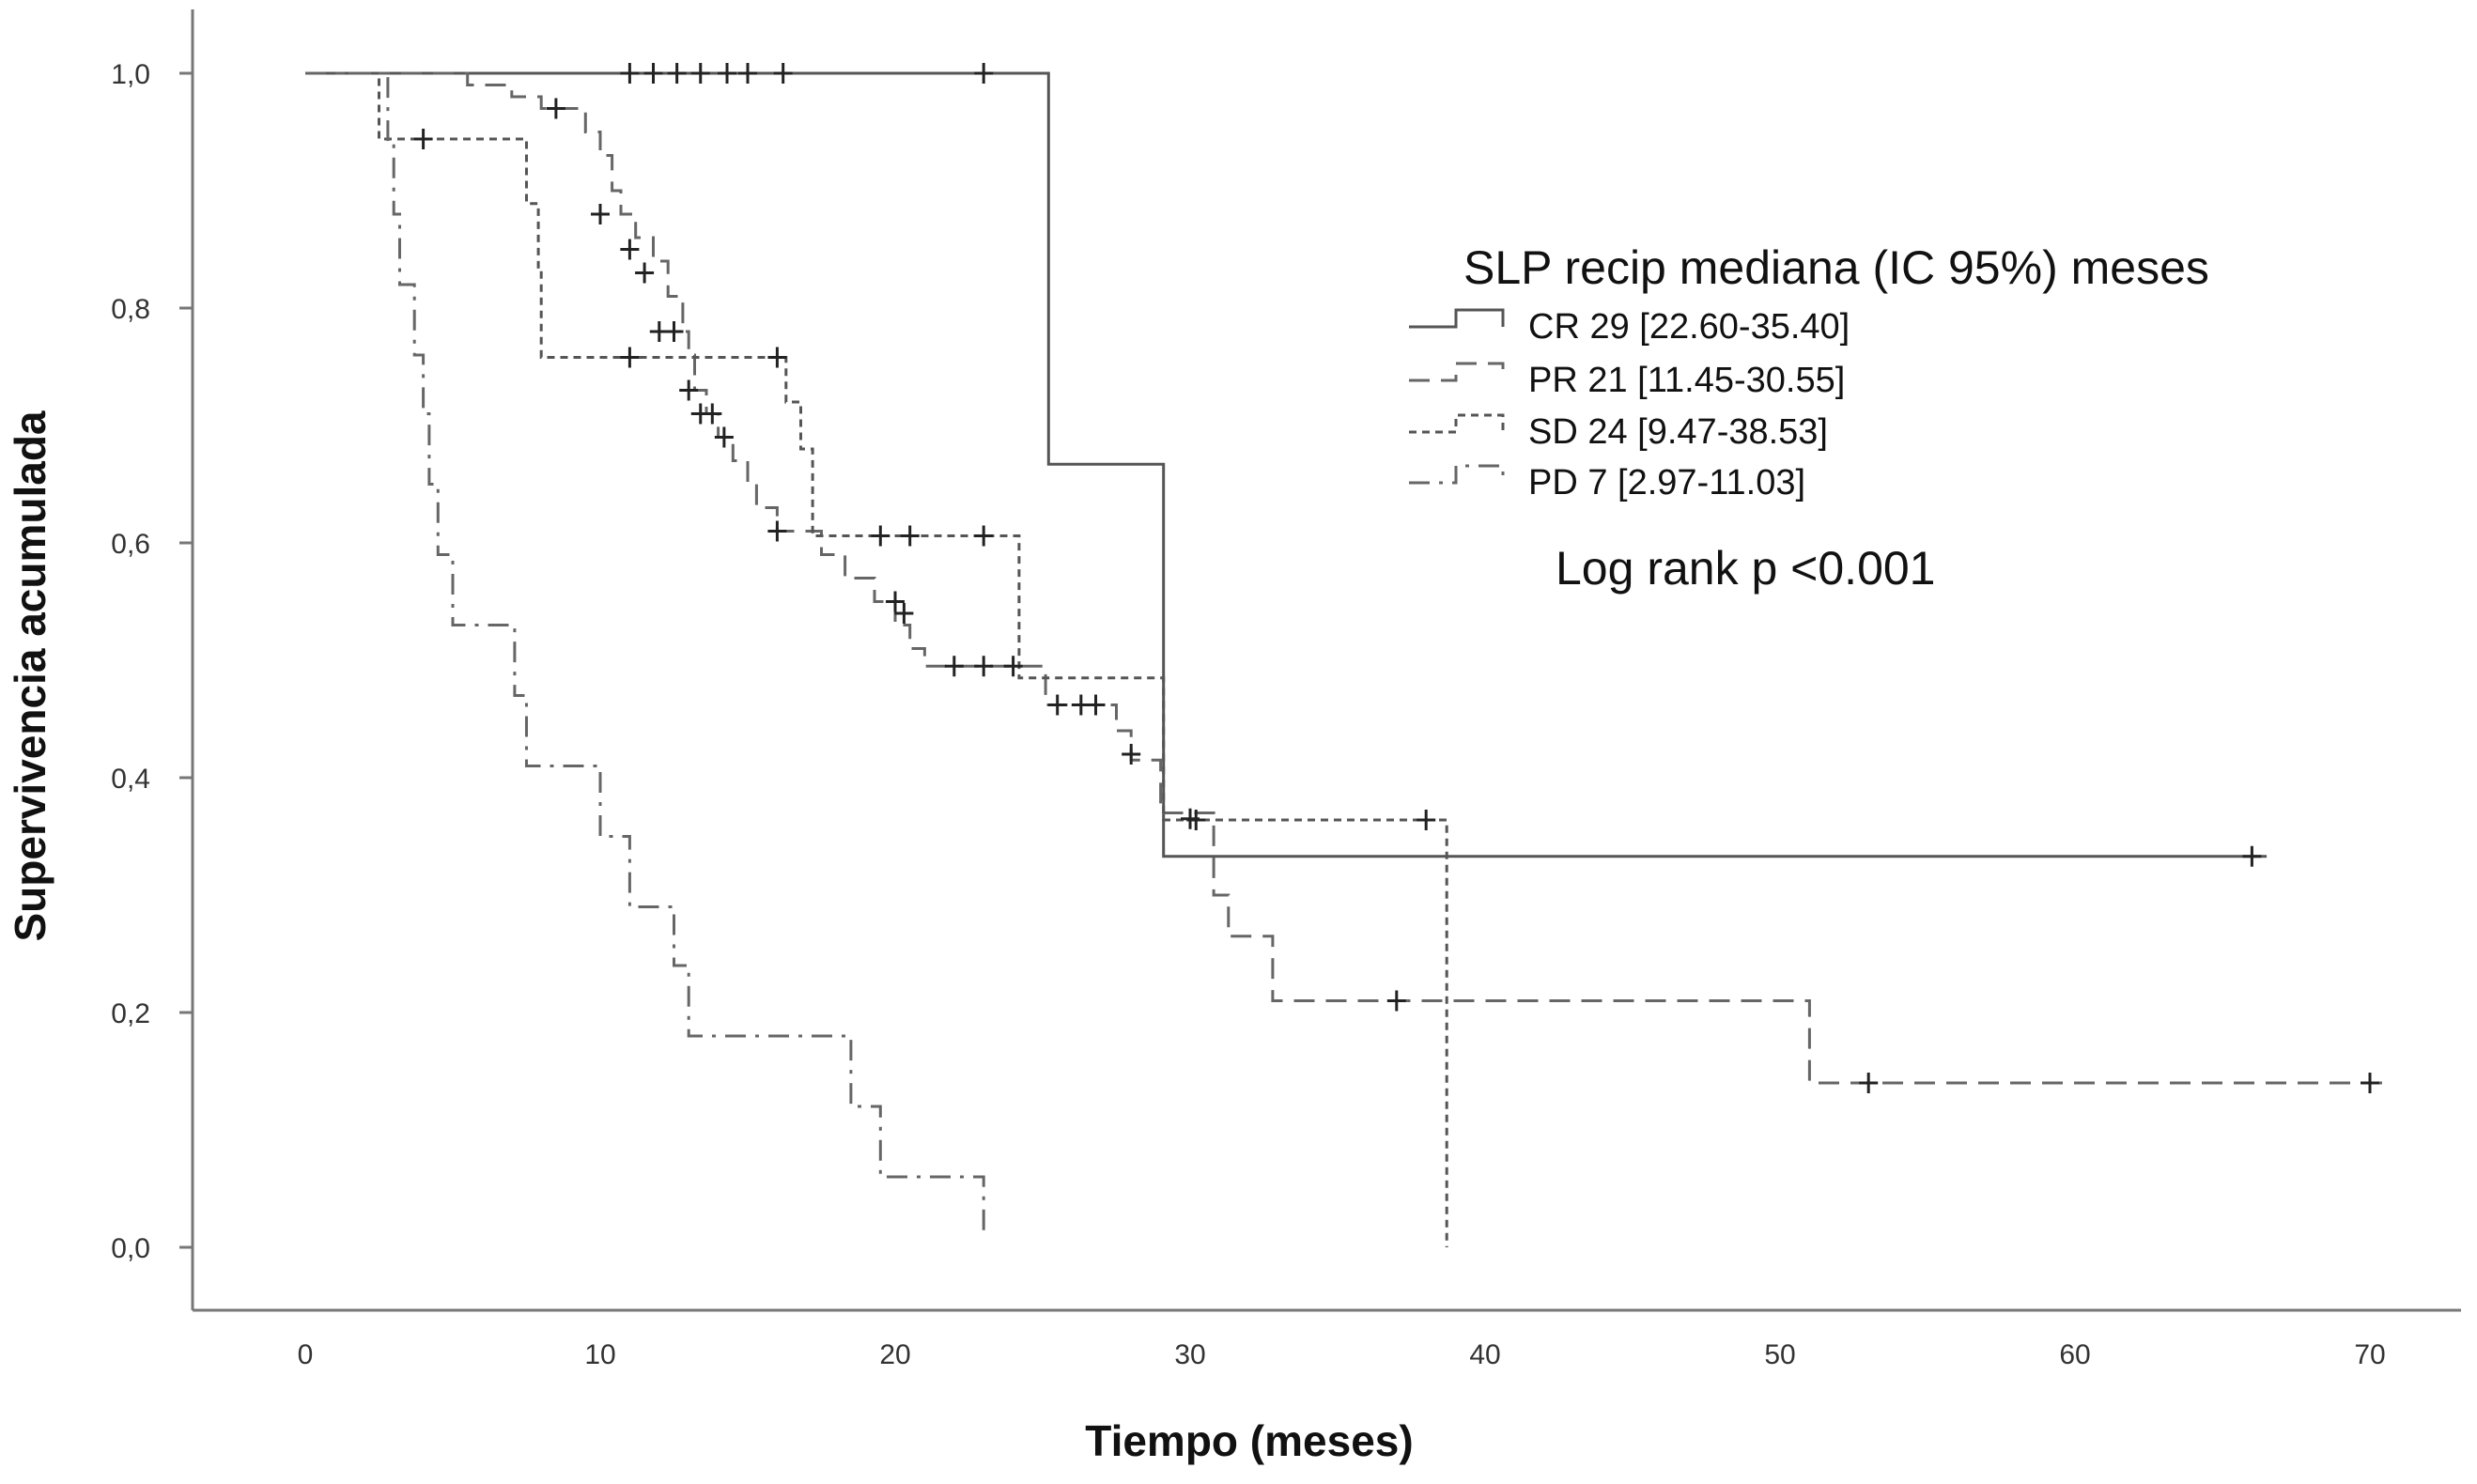  I want to click on y-tick-label: 0,8, so click(130, 309).